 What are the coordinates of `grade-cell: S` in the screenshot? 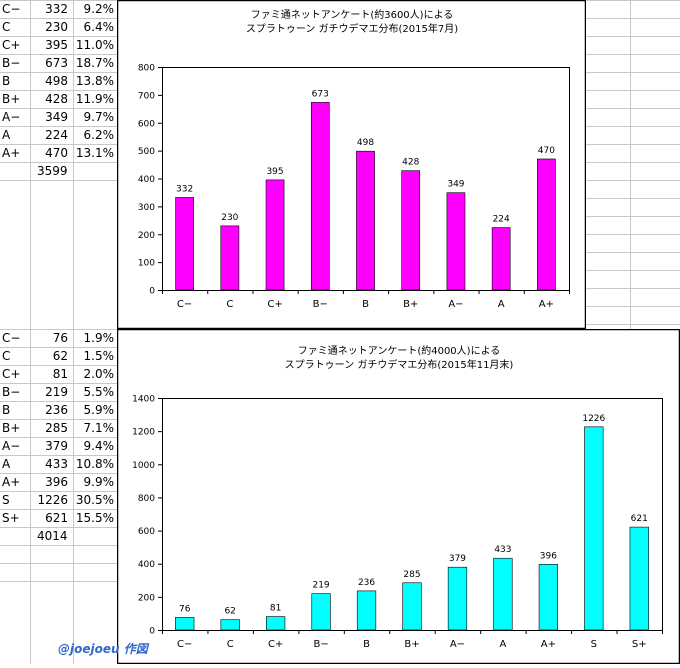 It's located at (6, 500).